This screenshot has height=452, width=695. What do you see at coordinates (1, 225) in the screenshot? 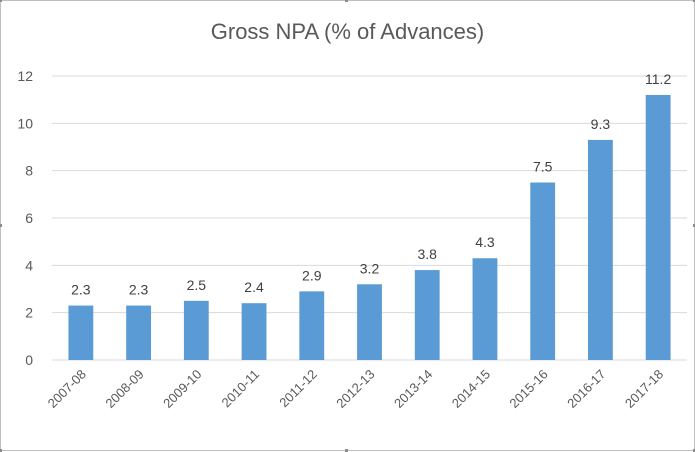
I see `resize-handle-left` at bounding box center [1, 225].